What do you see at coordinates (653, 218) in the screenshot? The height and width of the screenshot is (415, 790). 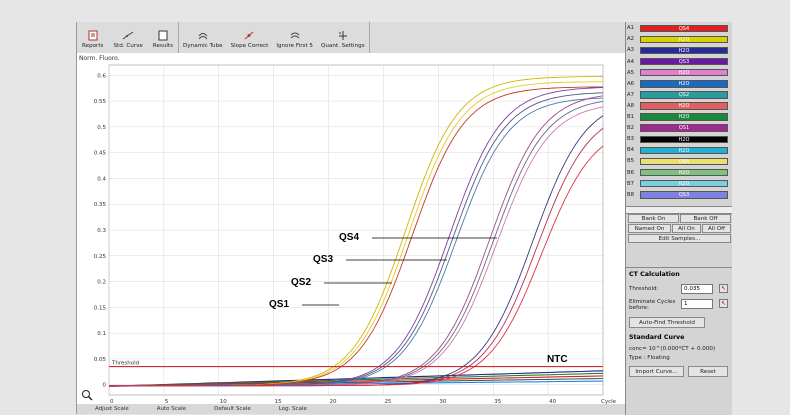 I see `bank-on-button: Bank On` at bounding box center [653, 218].